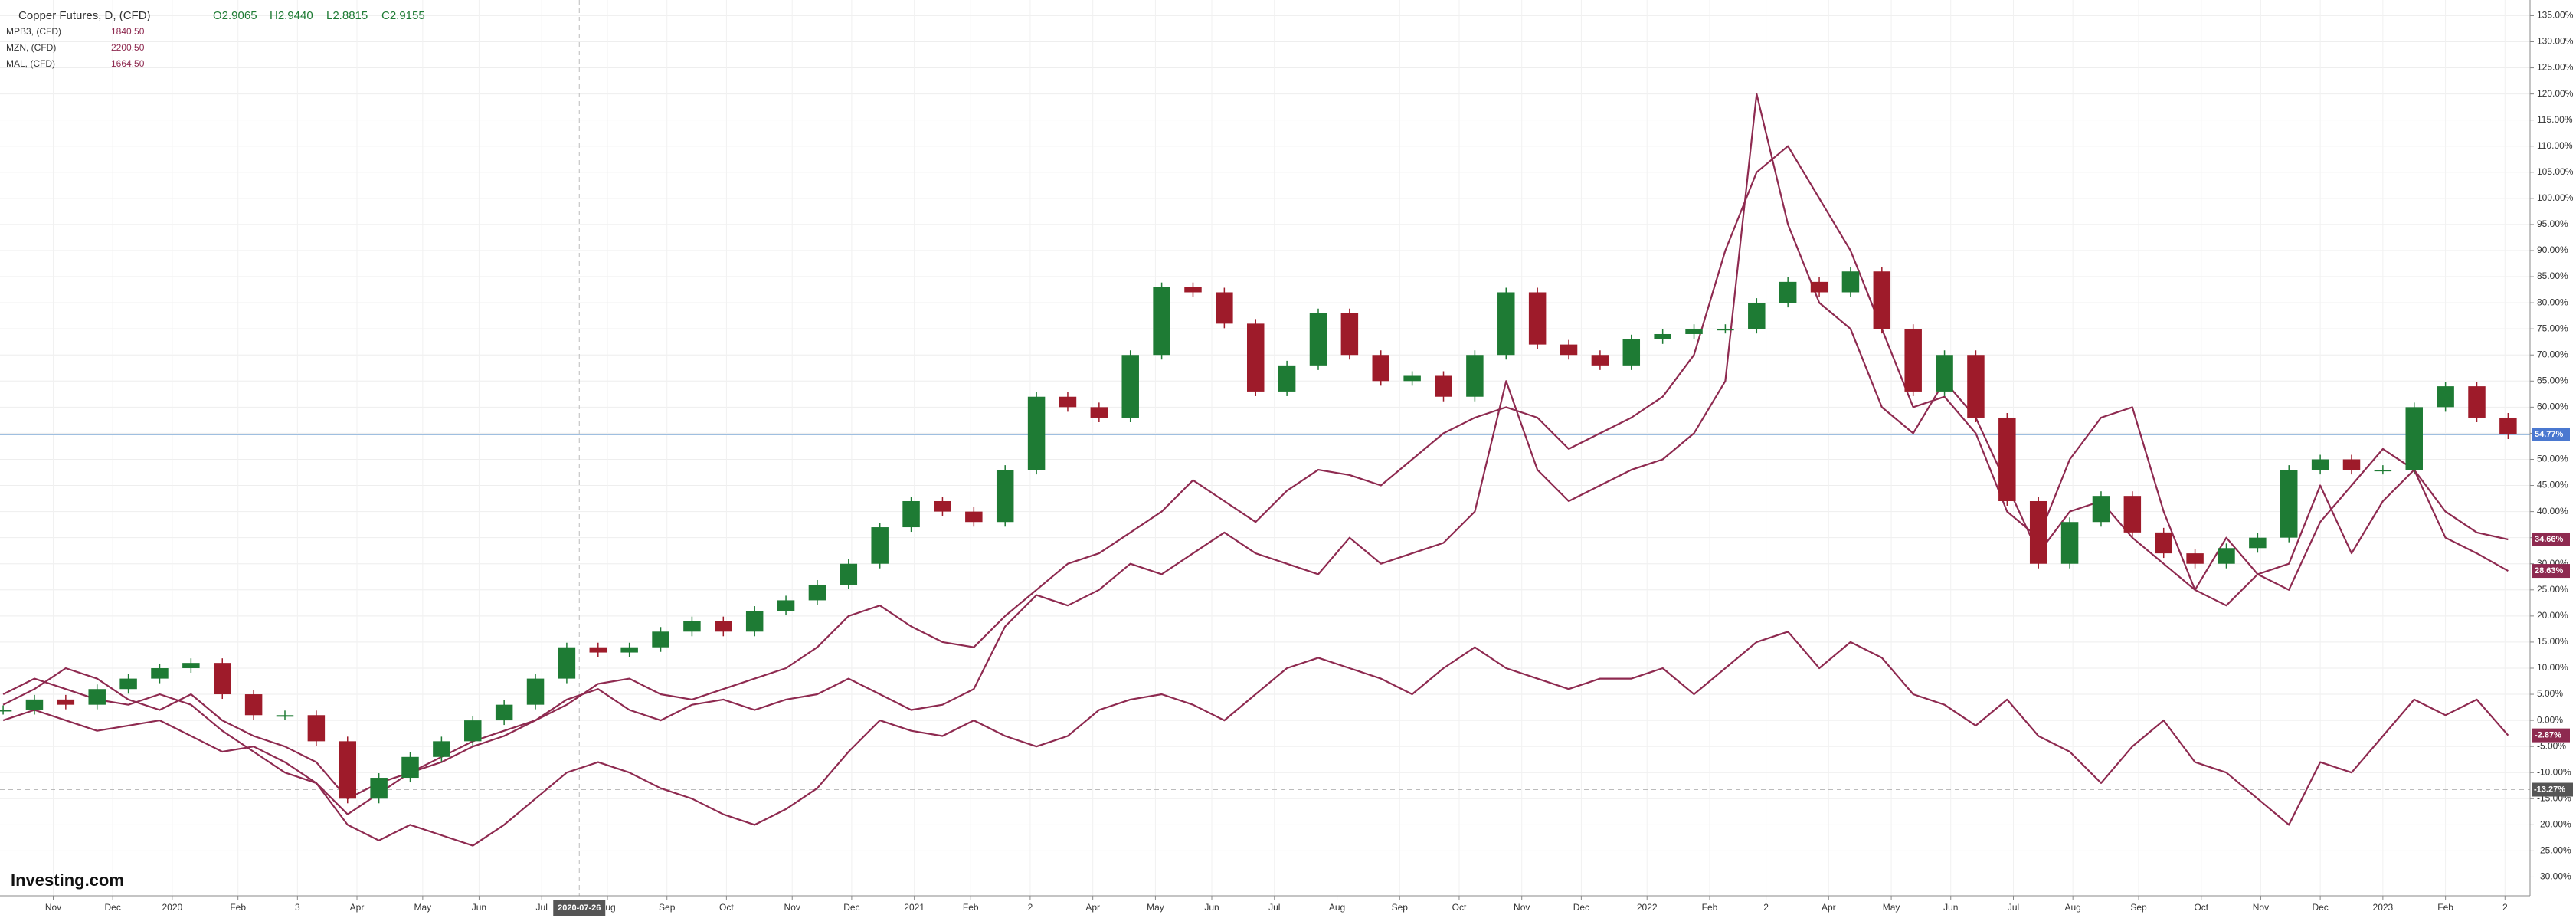 The width and height of the screenshot is (2576, 918). What do you see at coordinates (1092, 908) in the screenshot?
I see `x-tick-label: Apr` at bounding box center [1092, 908].